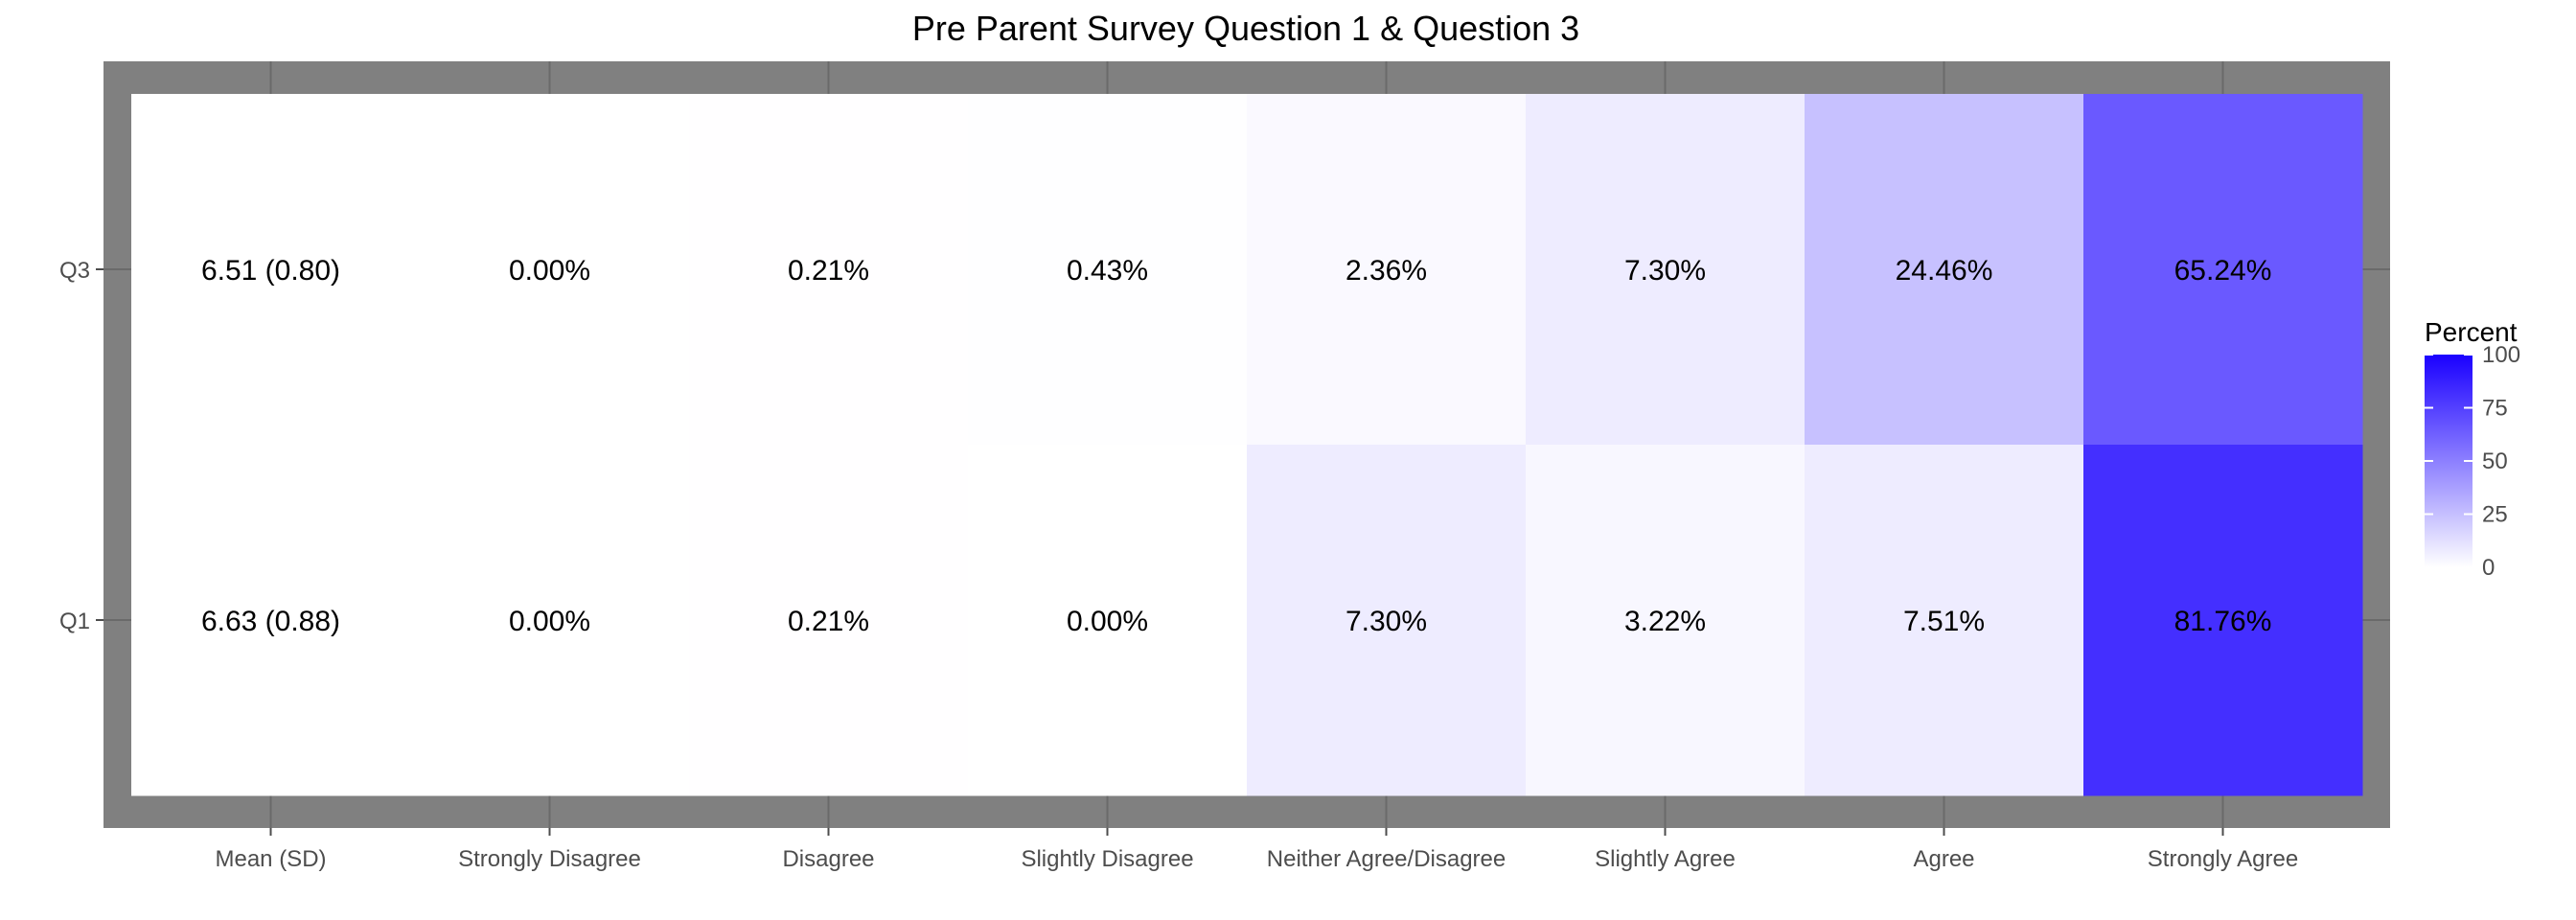  I want to click on legend-tick-label: 0, so click(2488, 568).